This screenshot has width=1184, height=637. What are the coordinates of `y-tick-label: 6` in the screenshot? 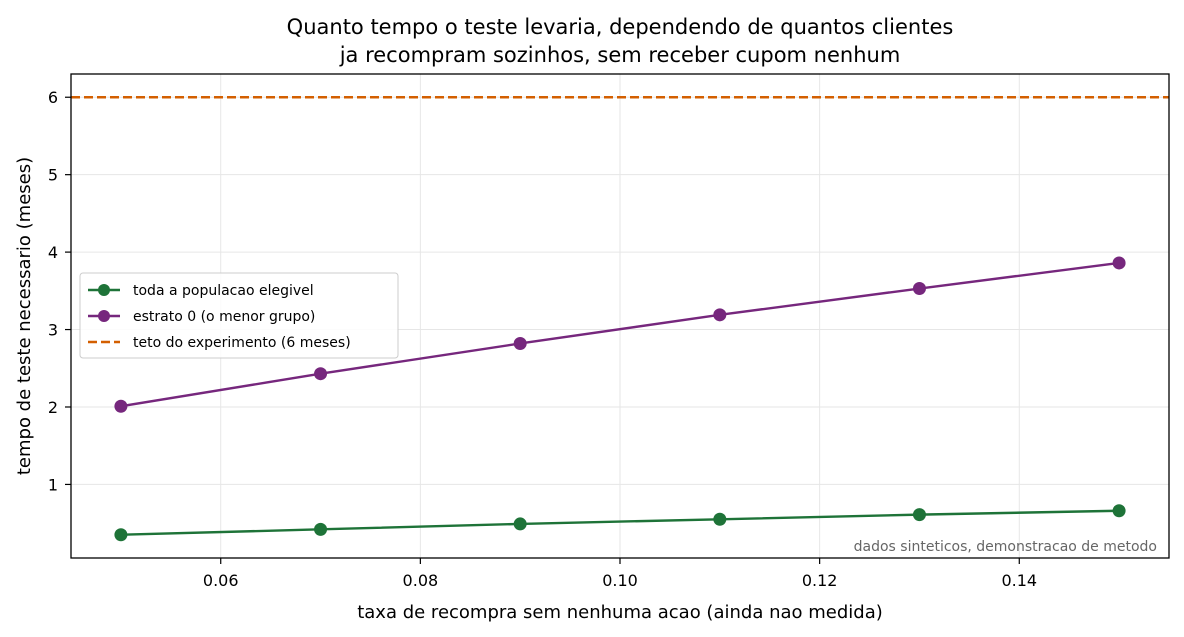 It's located at (53, 97).